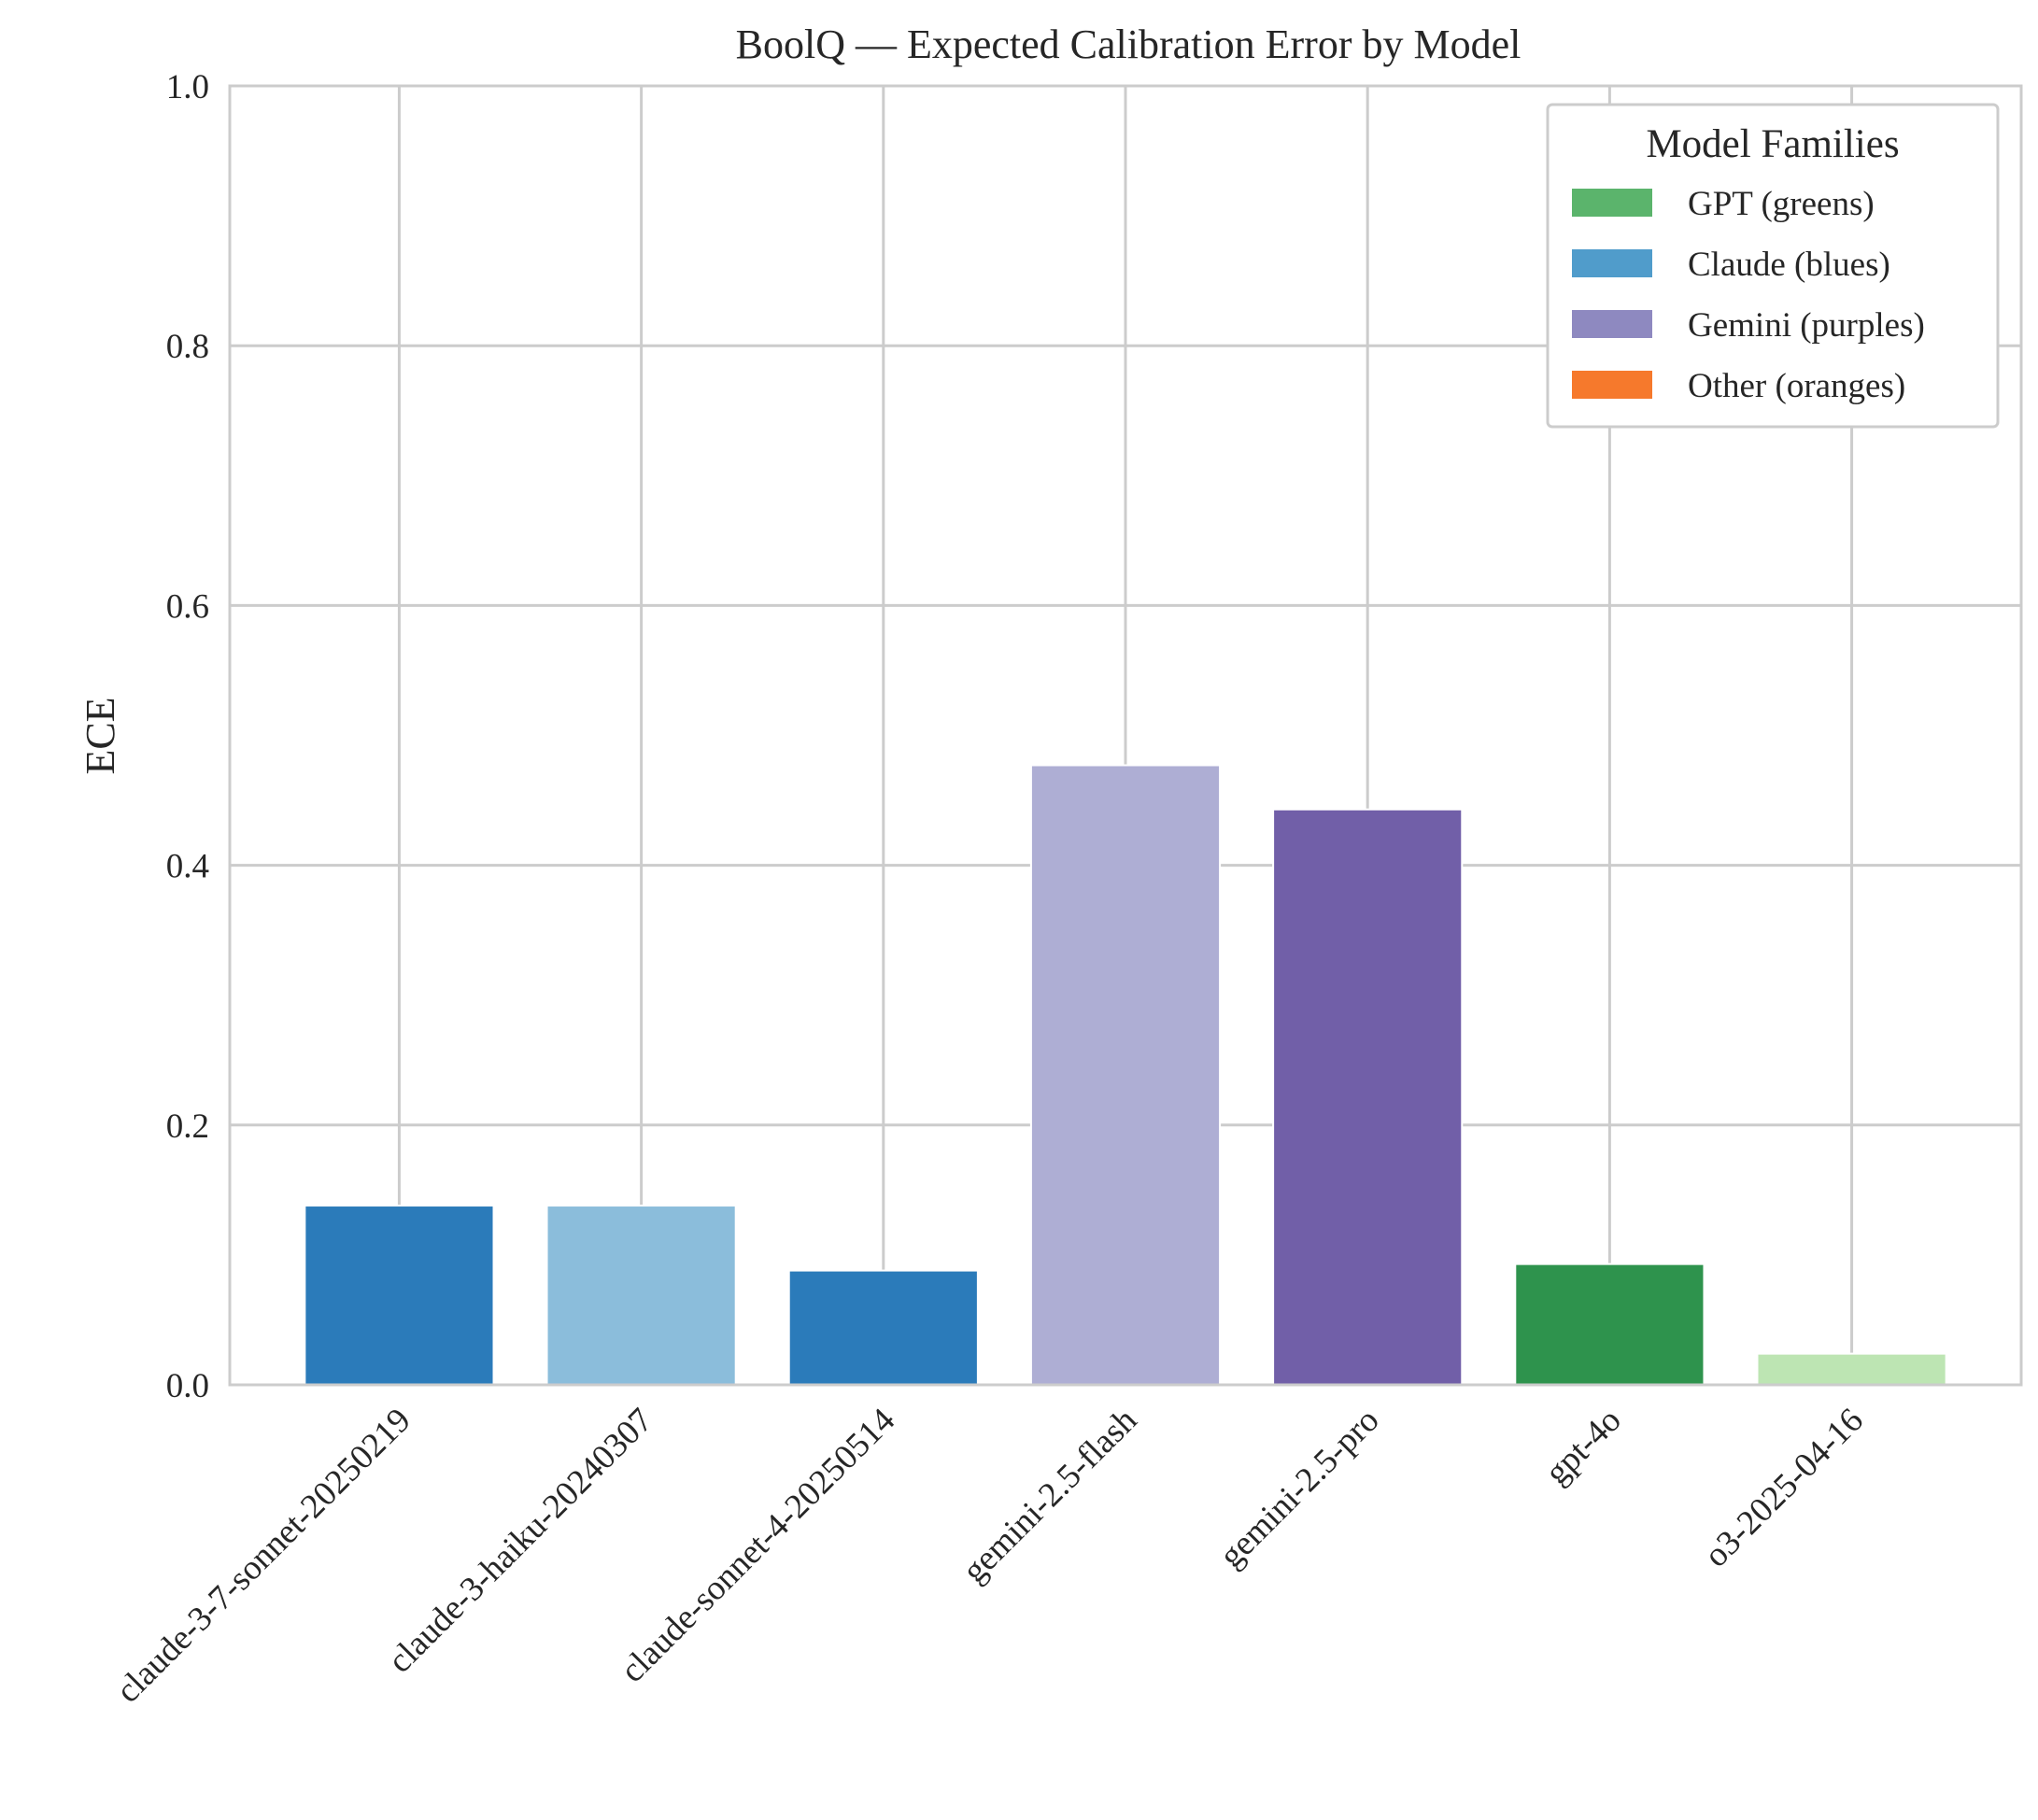  I want to click on y-tick-labels: 0.0 0.2 0.4 0.6 0.8 1.0, so click(187, 736).